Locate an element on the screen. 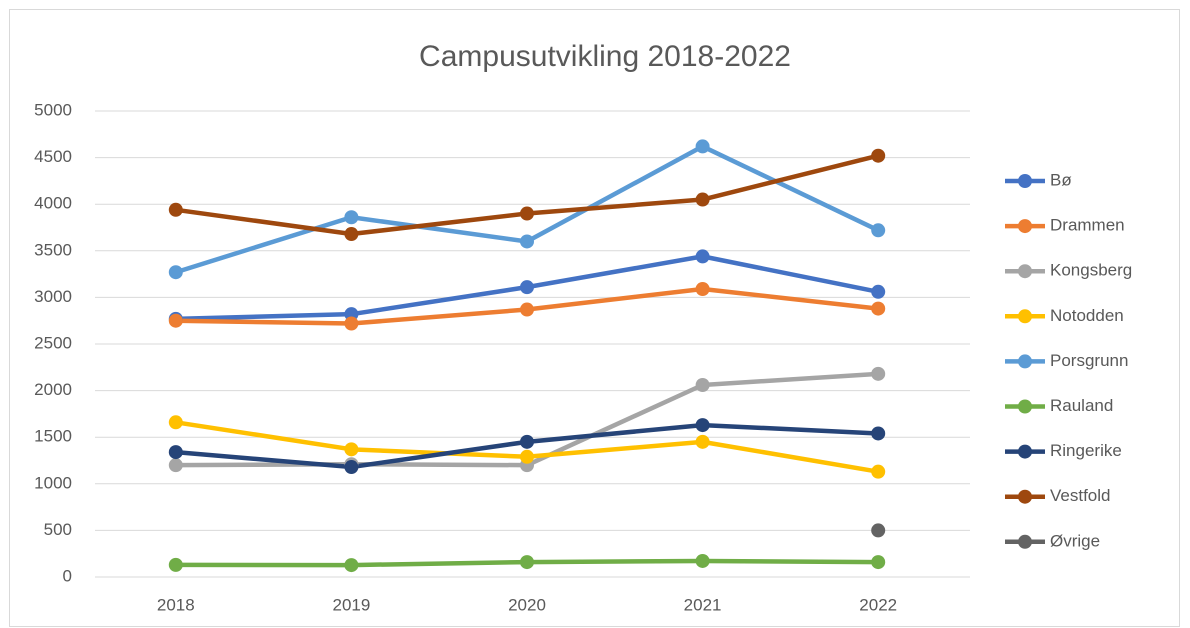  legend-label: Rauland is located at coordinates (1081, 405).